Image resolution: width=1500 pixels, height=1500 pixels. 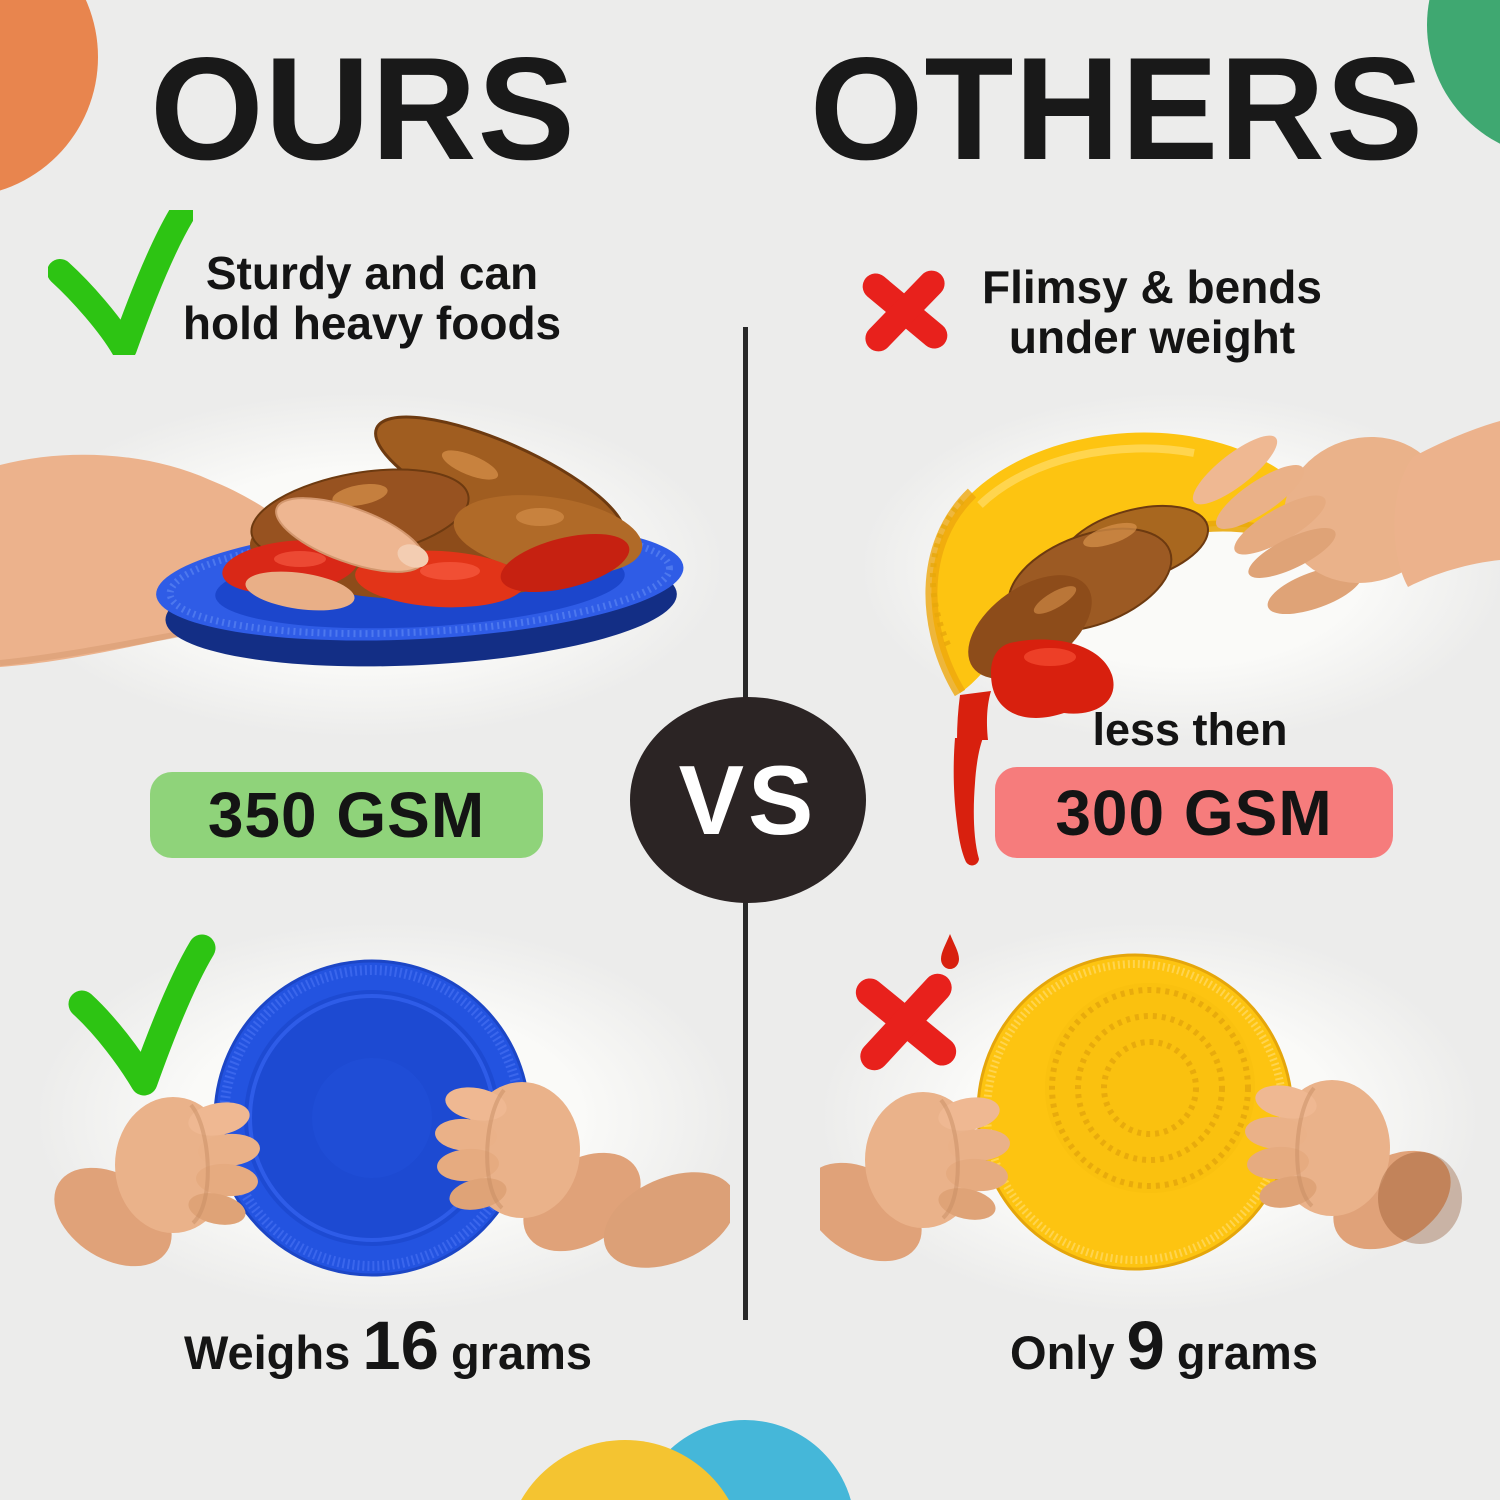 I want to click on spilling-ketchup, so click(x=1035, y=689).